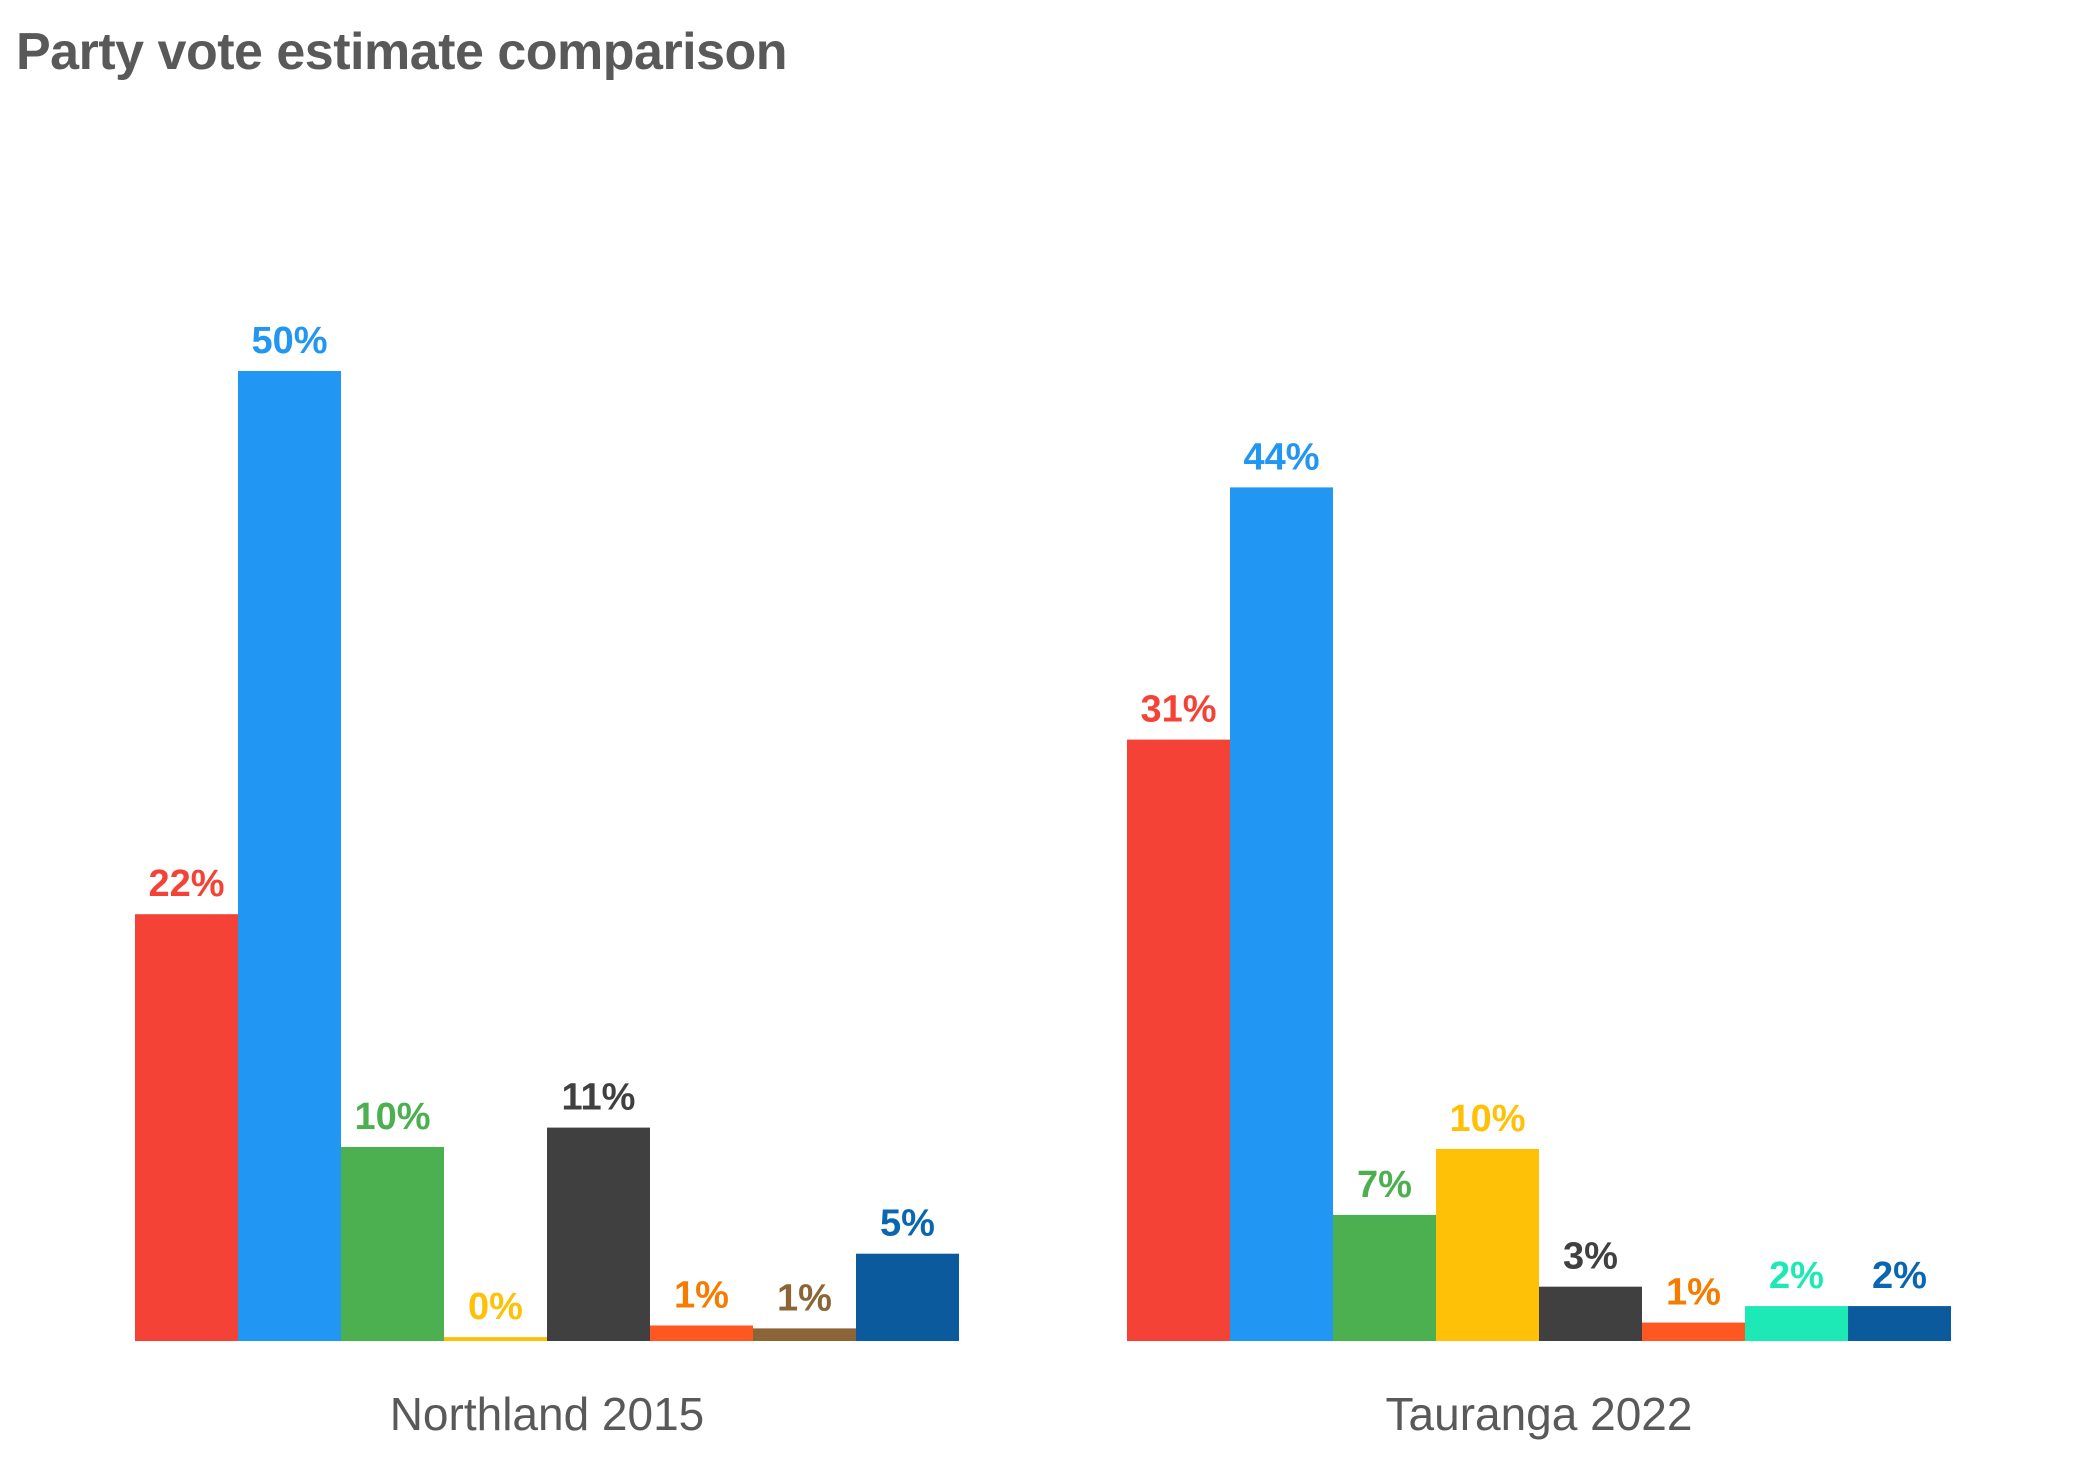  I want to click on category-label-2: Tauranga 2022, so click(1539, 1414).